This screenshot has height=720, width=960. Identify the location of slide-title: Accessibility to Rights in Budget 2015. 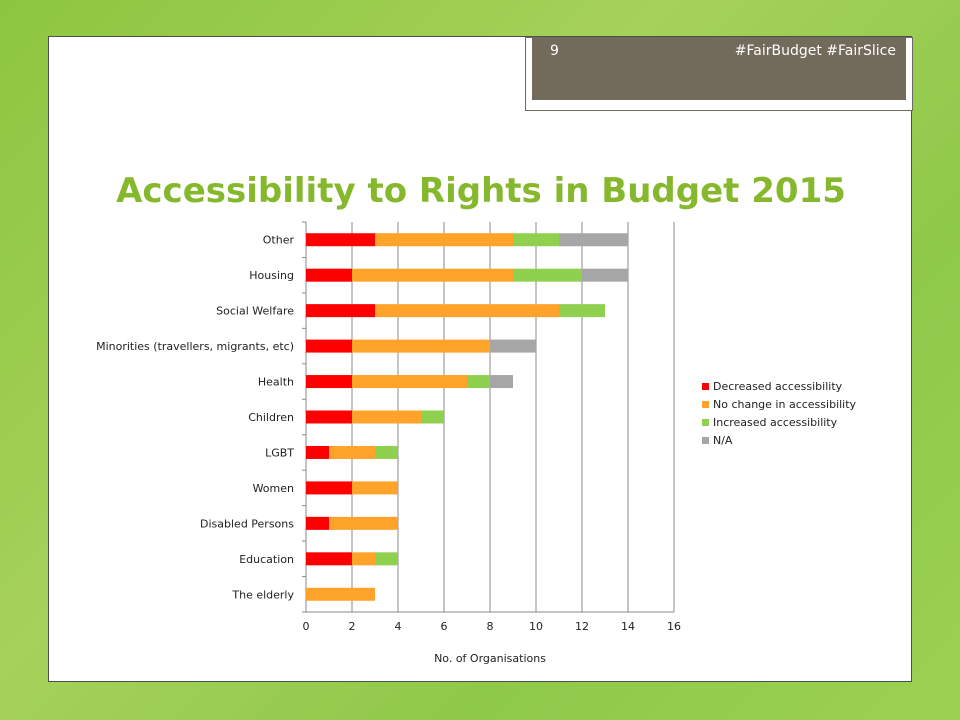
(481, 191).